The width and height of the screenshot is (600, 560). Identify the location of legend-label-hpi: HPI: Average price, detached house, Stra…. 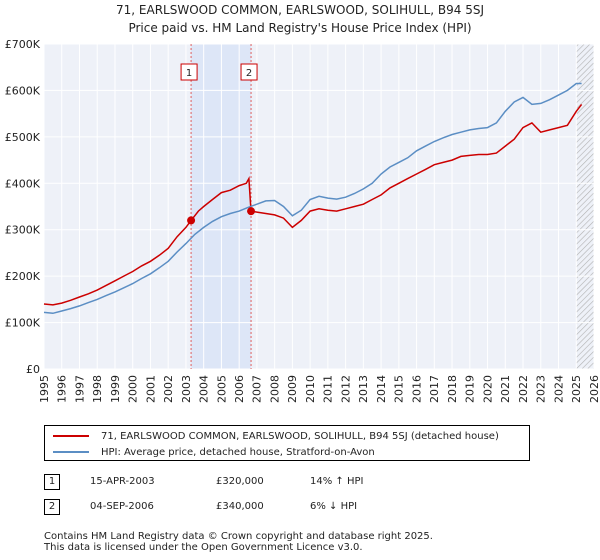
(238, 452).